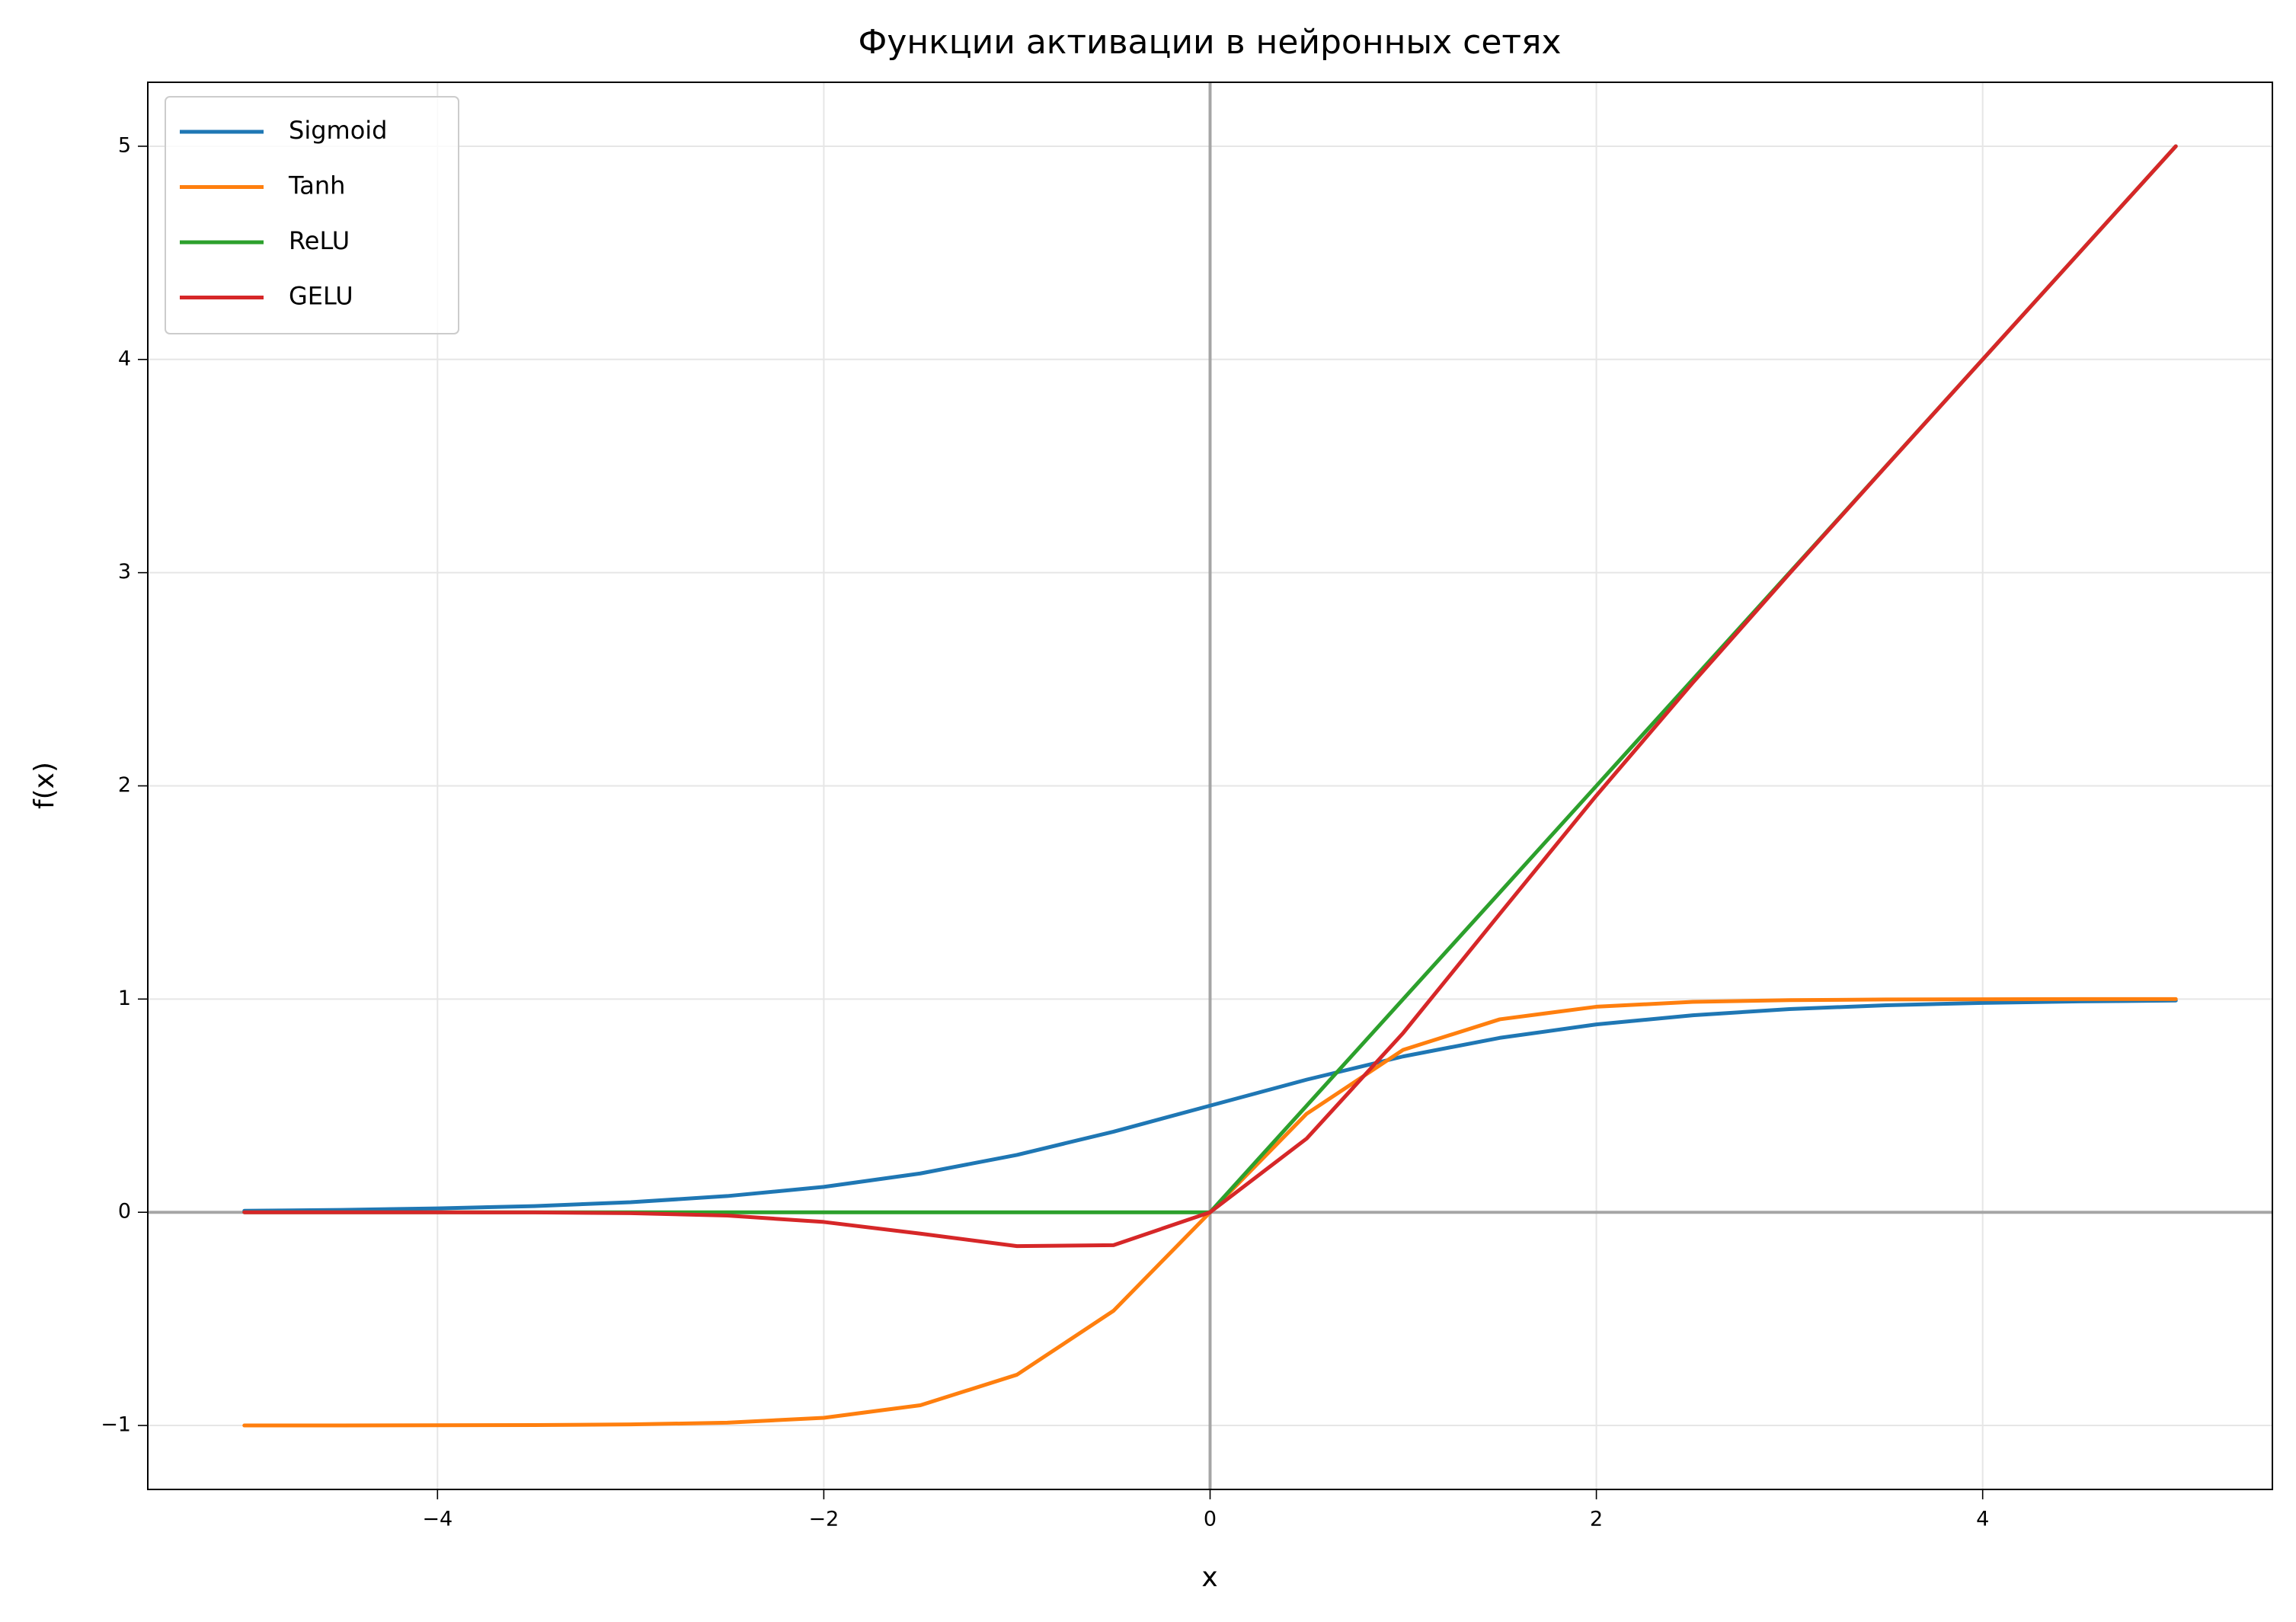 This screenshot has width=2296, height=1622. I want to click on y-axis-label: f(x), so click(44, 785).